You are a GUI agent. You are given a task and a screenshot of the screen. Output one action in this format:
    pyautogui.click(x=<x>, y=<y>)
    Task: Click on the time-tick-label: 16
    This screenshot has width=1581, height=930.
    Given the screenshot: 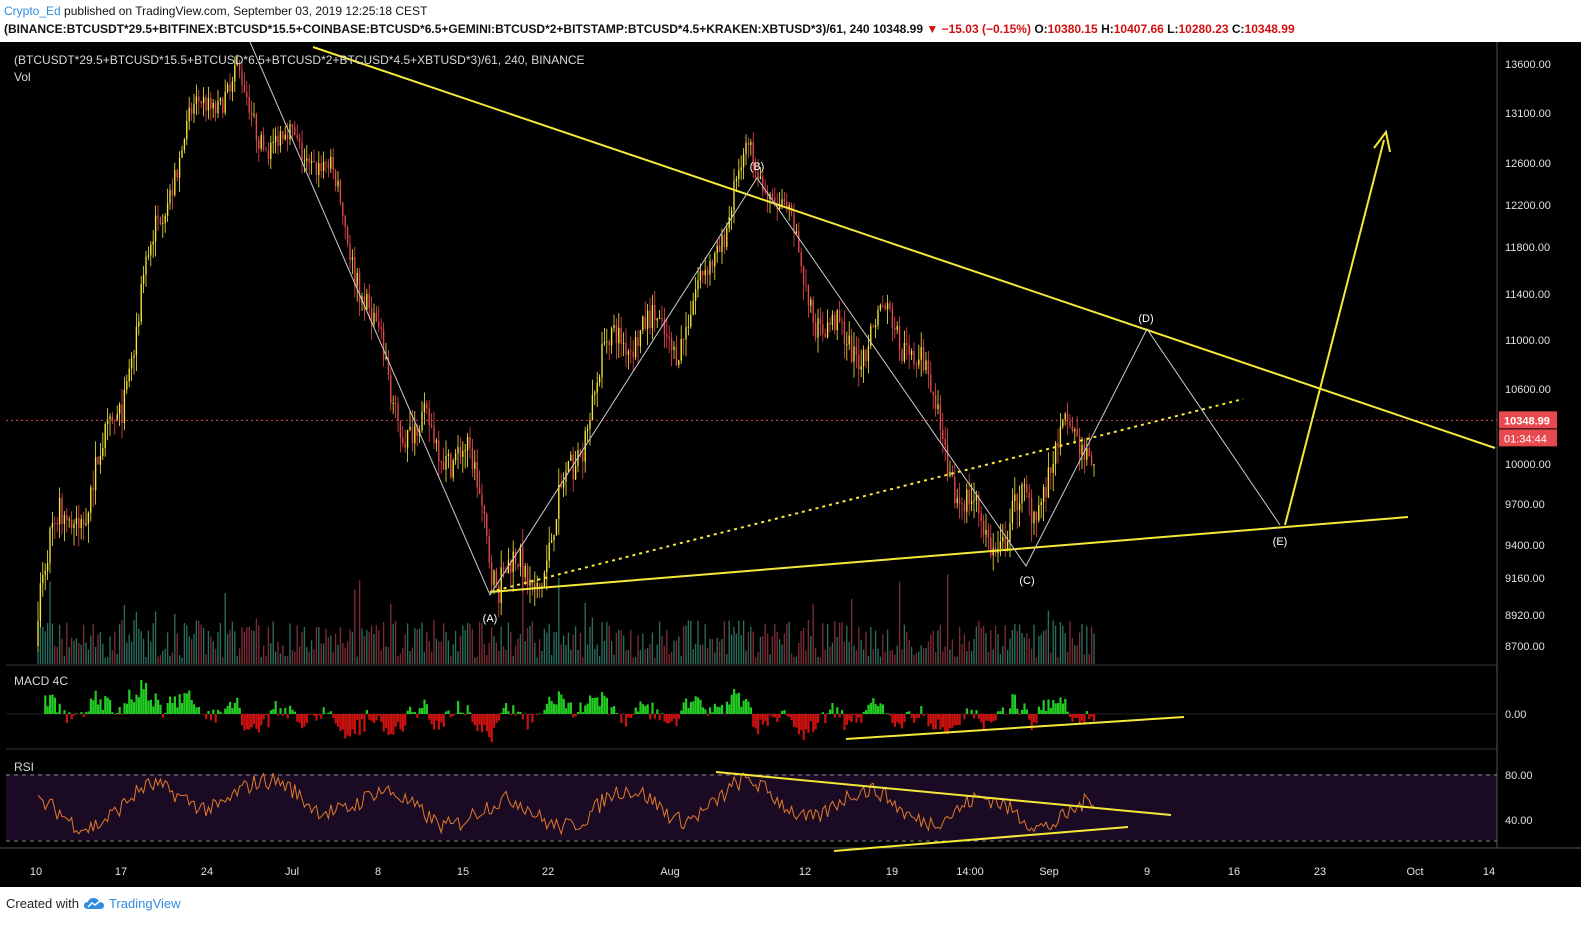 What is the action you would take?
    pyautogui.click(x=1234, y=872)
    